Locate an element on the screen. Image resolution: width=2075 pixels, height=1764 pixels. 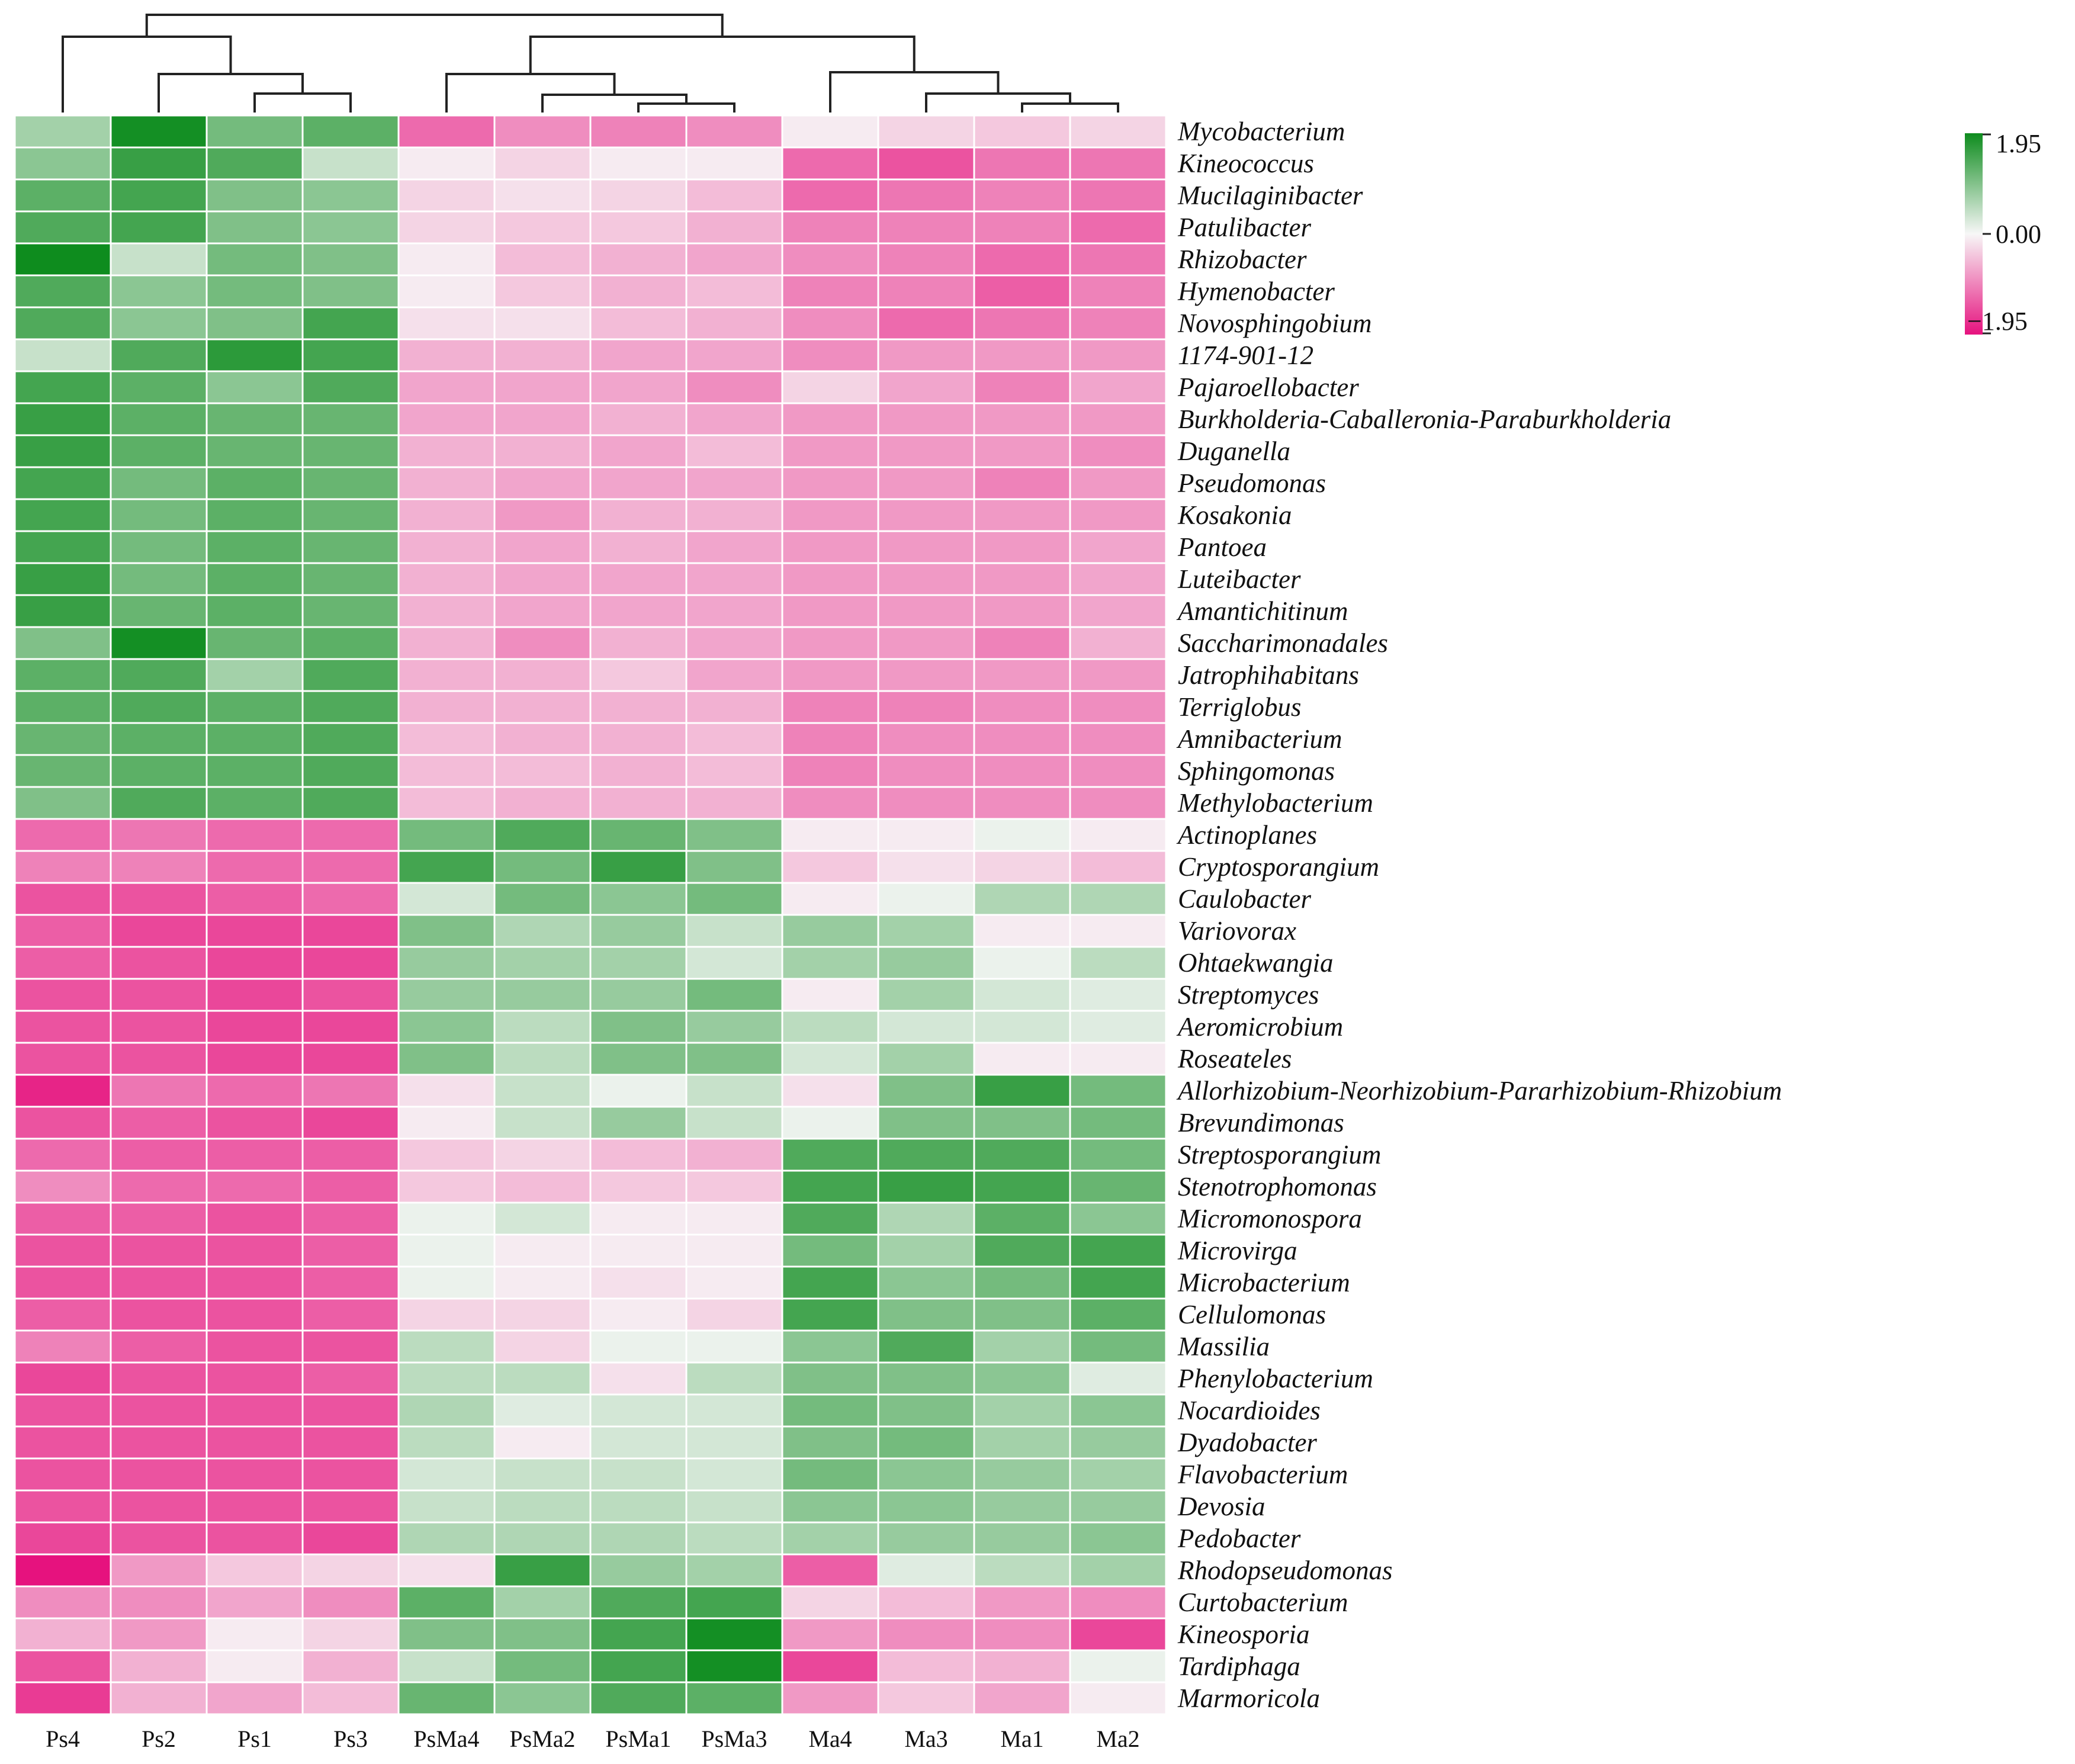
cell-marmoricola-ps3 is located at coordinates (350, 1698).